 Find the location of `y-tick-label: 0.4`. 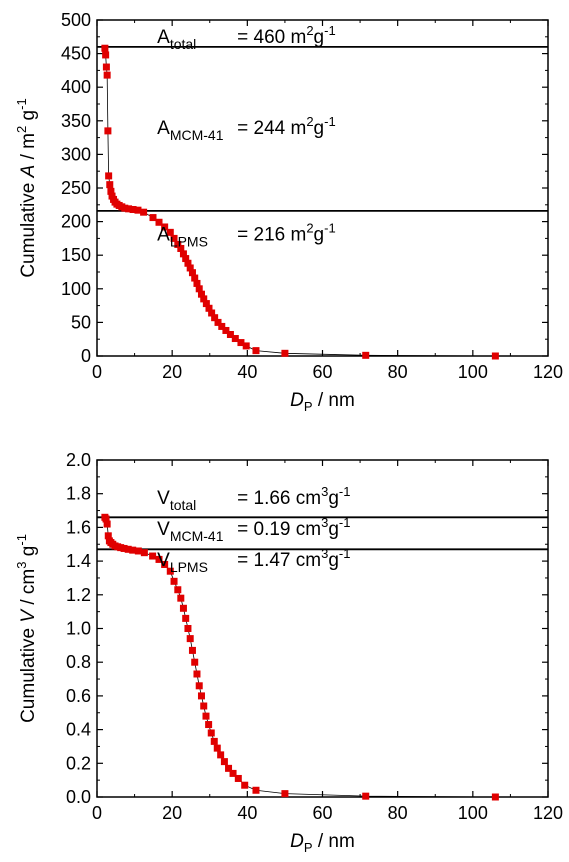

y-tick-label: 0.4 is located at coordinates (78, 730).